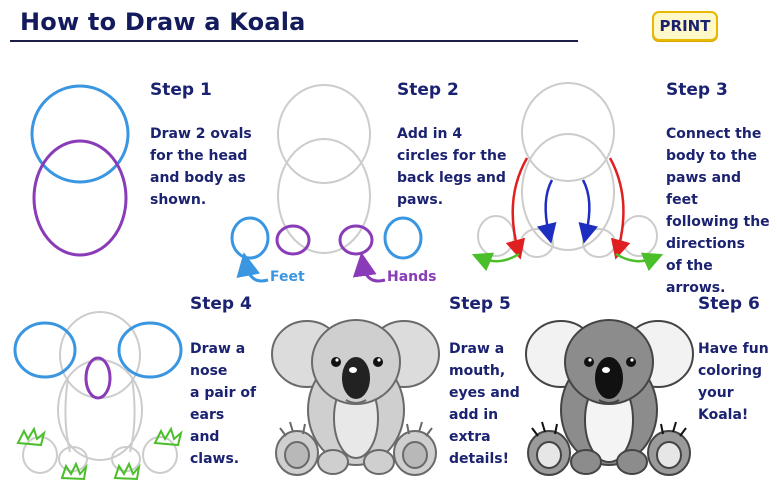 The width and height of the screenshot is (777, 490). What do you see at coordinates (150, 350) in the screenshot?
I see `ear-right` at bounding box center [150, 350].